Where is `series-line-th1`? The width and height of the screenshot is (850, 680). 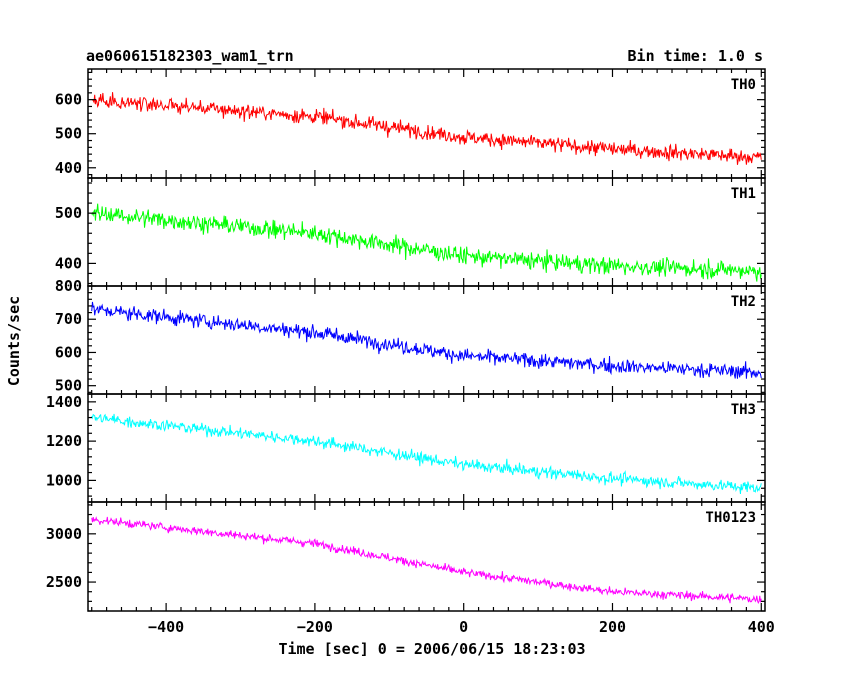 series-line-th1 is located at coordinates (426, 242).